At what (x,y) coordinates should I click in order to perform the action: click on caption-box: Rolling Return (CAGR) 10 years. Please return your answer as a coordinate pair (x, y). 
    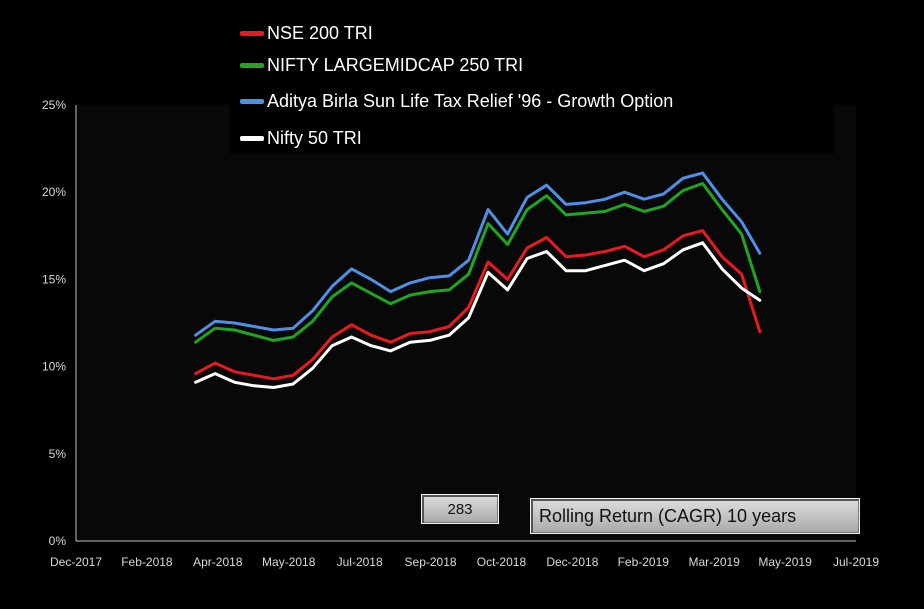
    Looking at the image, I should click on (695, 516).